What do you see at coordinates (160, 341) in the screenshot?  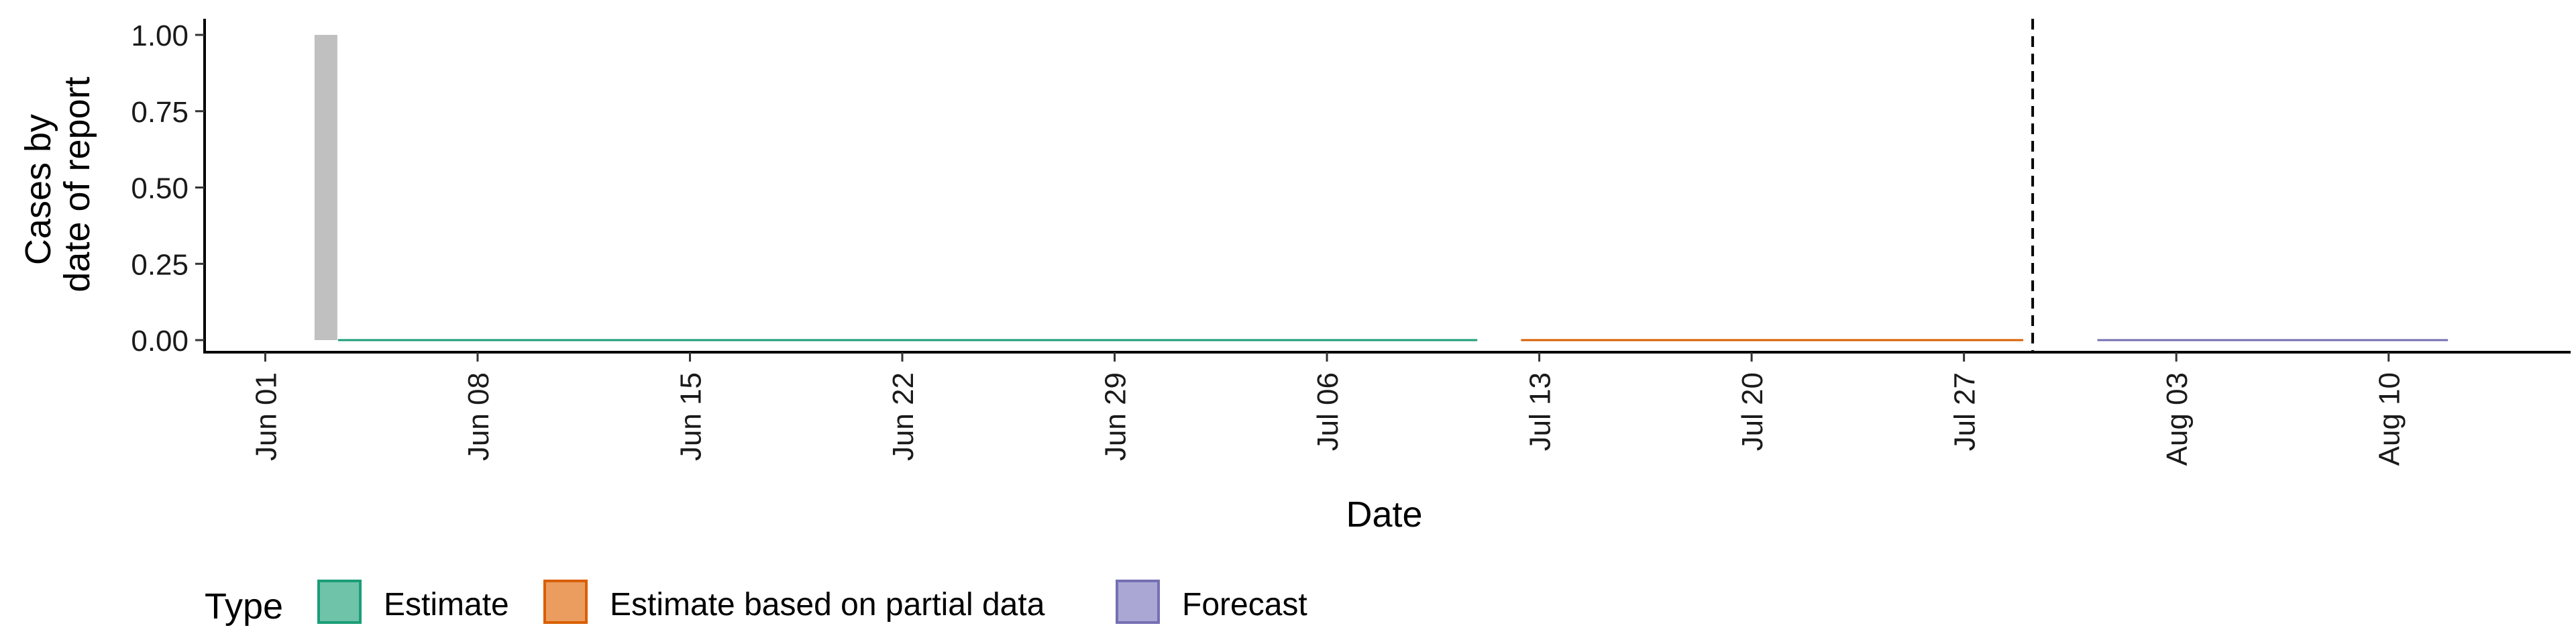 I see `y-tick-label-0: 0.00` at bounding box center [160, 341].